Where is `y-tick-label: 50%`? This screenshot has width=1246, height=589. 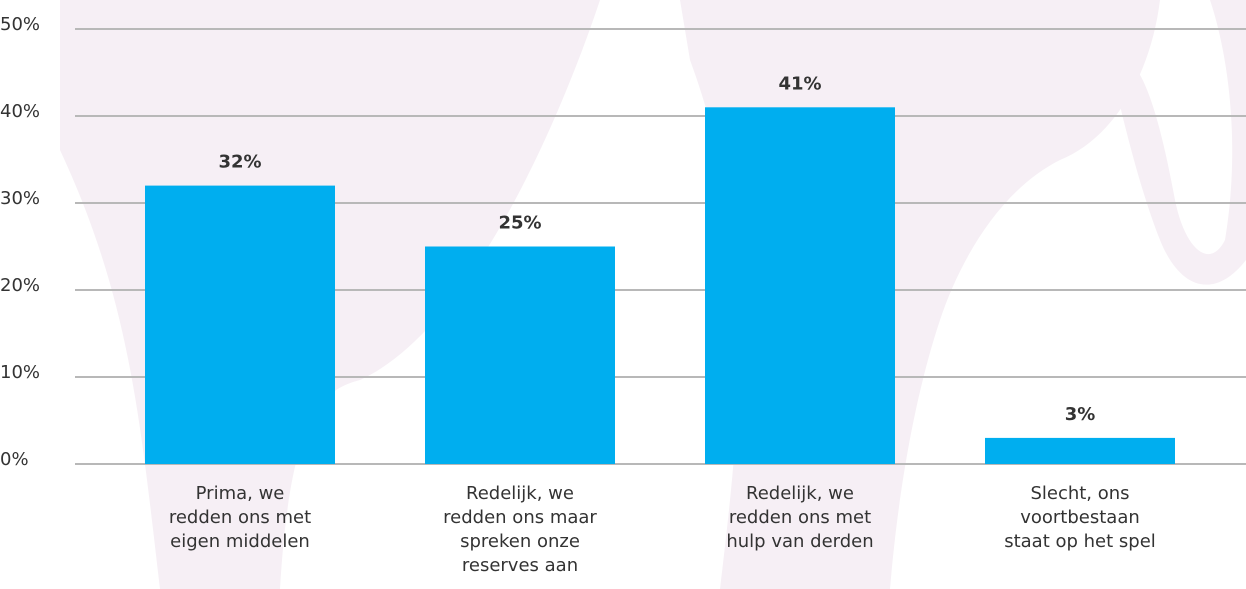
y-tick-label: 50% is located at coordinates (20, 24).